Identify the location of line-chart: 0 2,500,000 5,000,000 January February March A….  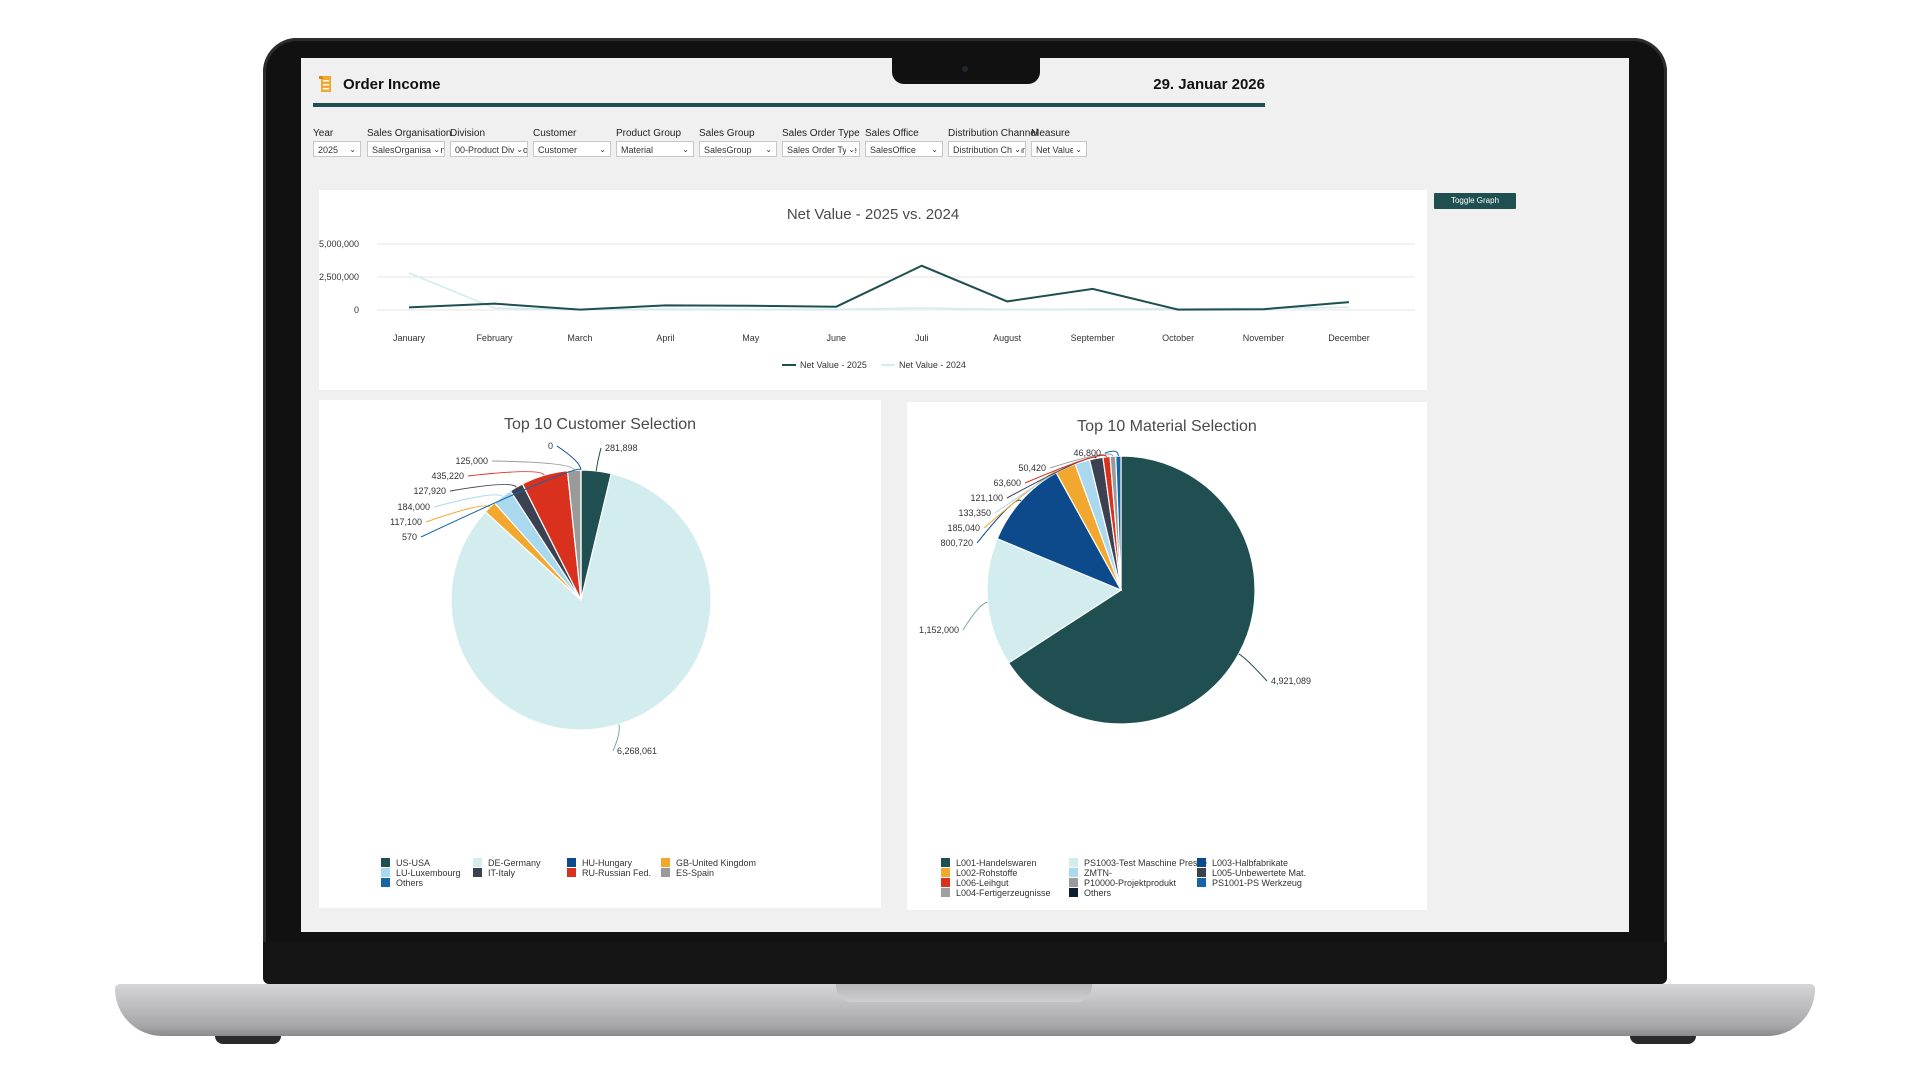
(867, 304).